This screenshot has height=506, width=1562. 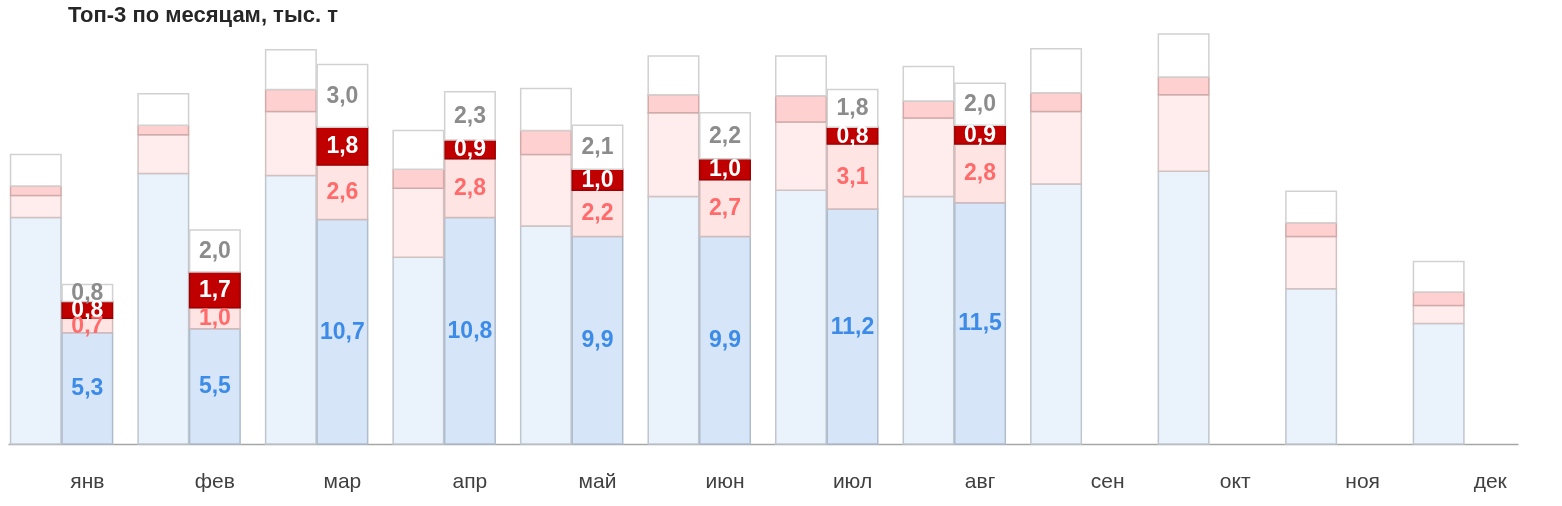 What do you see at coordinates (980, 480) in the screenshot?
I see `x-tick-label: авг` at bounding box center [980, 480].